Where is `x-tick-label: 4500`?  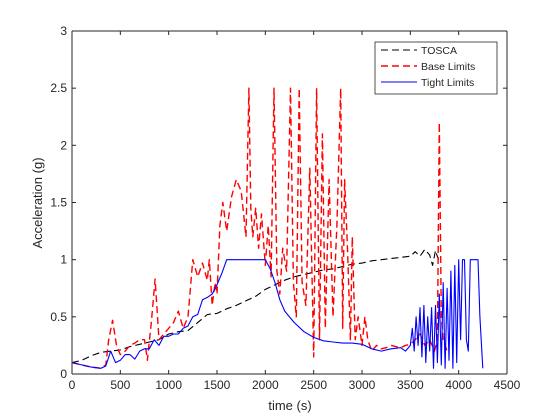
x-tick-label: 4500 is located at coordinates (507, 385).